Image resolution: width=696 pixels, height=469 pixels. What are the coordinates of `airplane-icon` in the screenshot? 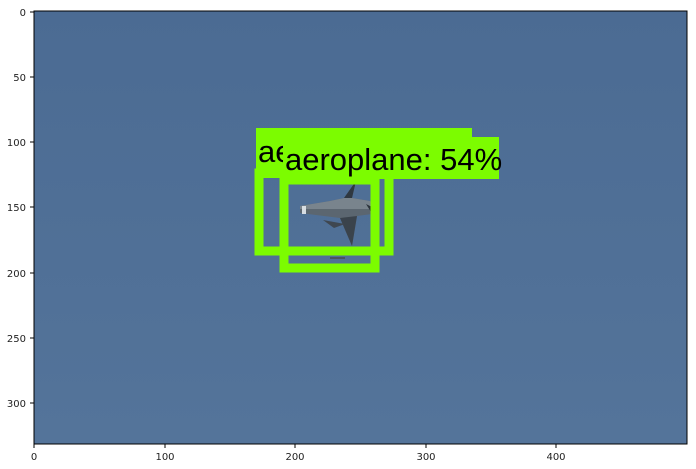 It's located at (339, 220).